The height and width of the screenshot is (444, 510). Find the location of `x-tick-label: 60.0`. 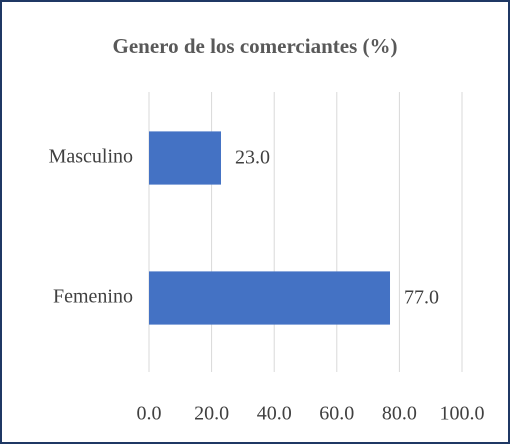

x-tick-label: 60.0 is located at coordinates (336, 414).